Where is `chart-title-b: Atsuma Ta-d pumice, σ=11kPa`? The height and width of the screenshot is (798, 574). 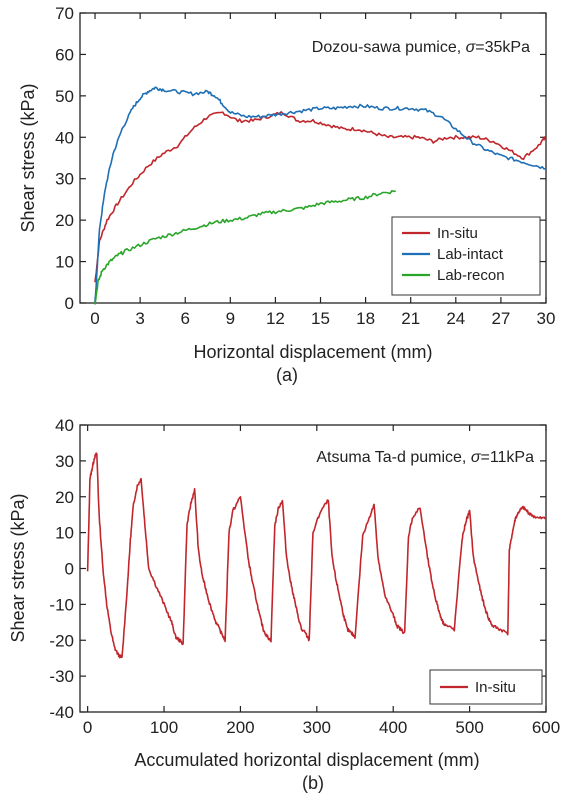
chart-title-b: Atsuma Ta-d pumice, σ=11kPa is located at coordinates (425, 457).